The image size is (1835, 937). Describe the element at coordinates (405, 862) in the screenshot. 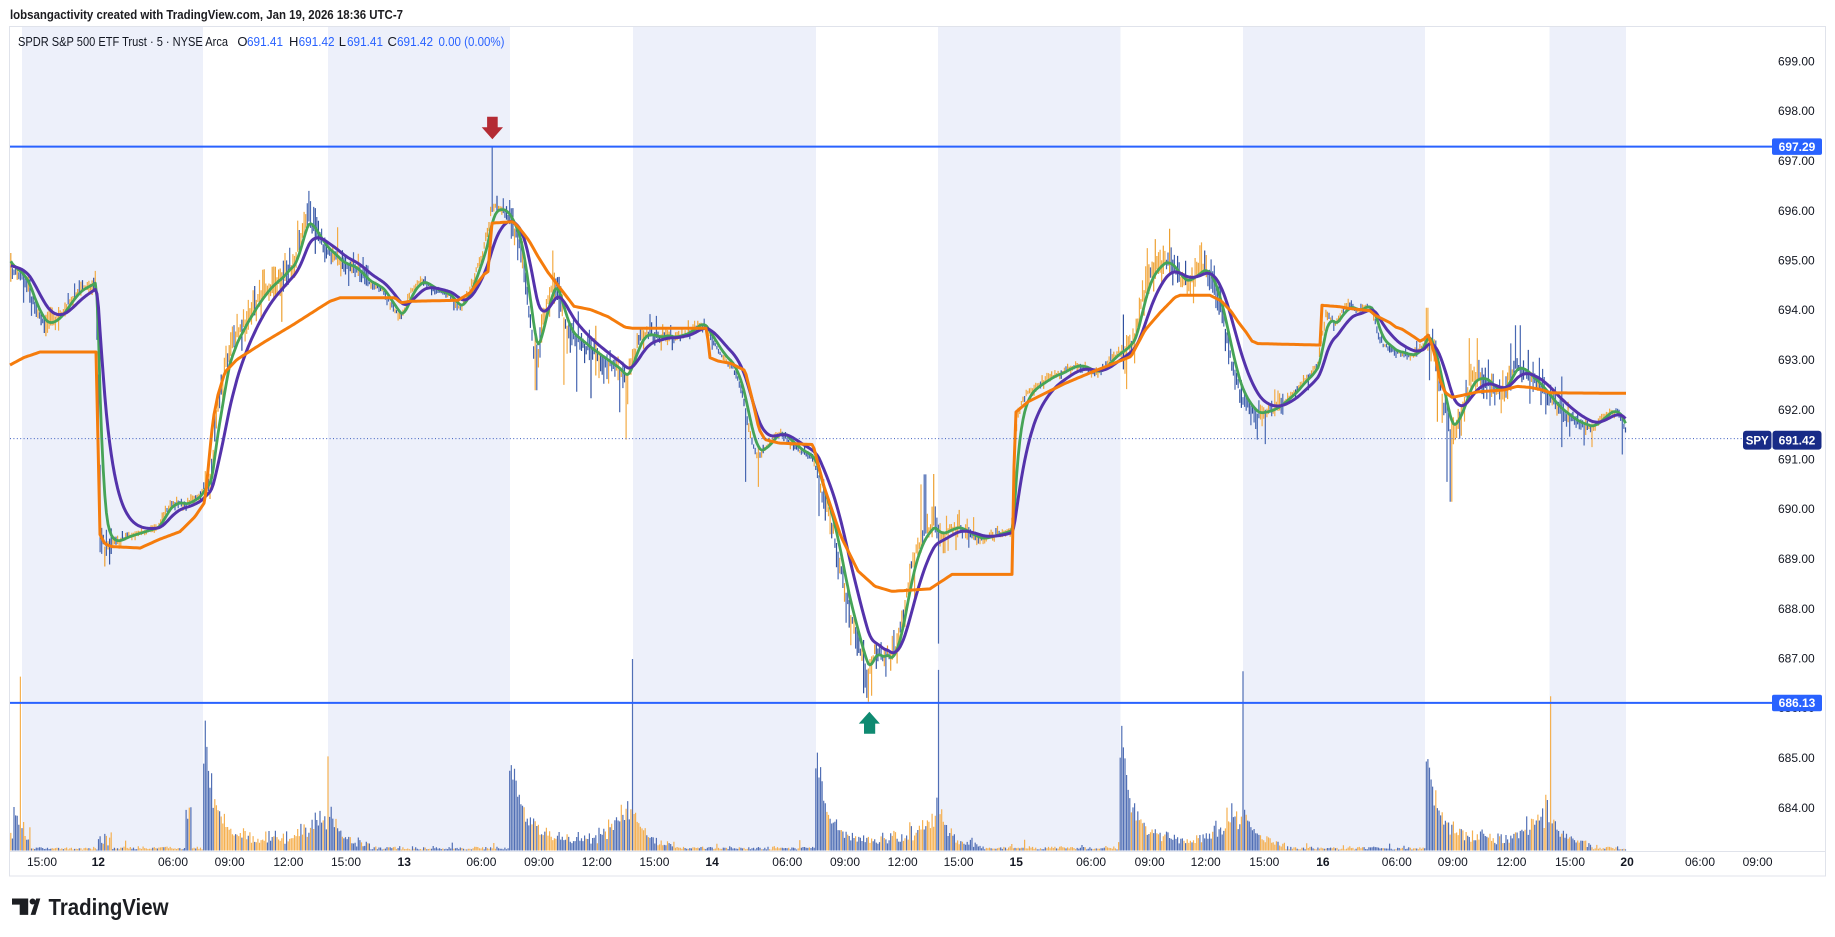

I see `svg-text: 13` at that location.